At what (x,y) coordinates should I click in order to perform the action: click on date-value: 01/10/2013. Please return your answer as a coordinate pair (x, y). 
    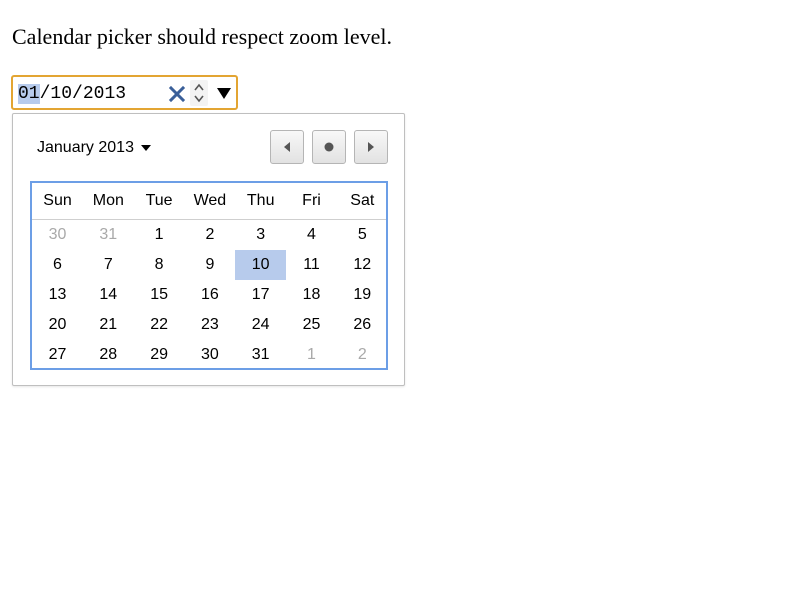
    Looking at the image, I should click on (72, 94).